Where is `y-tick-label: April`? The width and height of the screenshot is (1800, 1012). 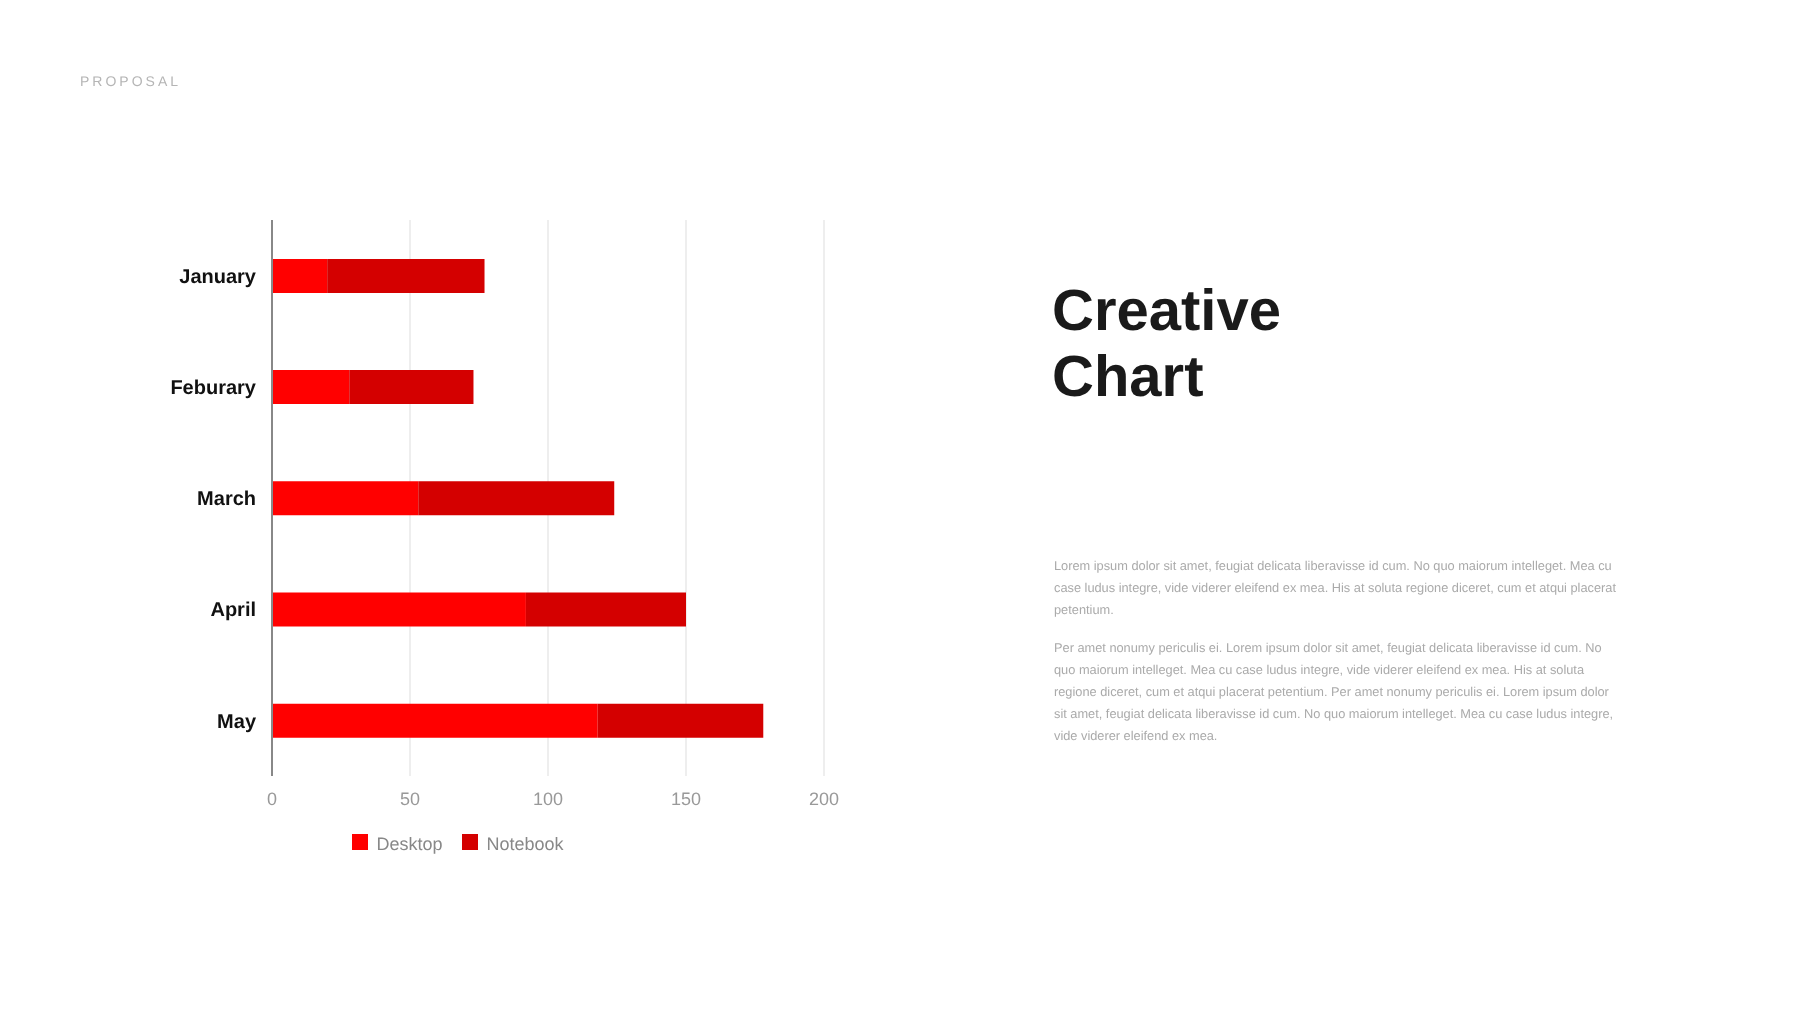 y-tick-label: April is located at coordinates (233, 611).